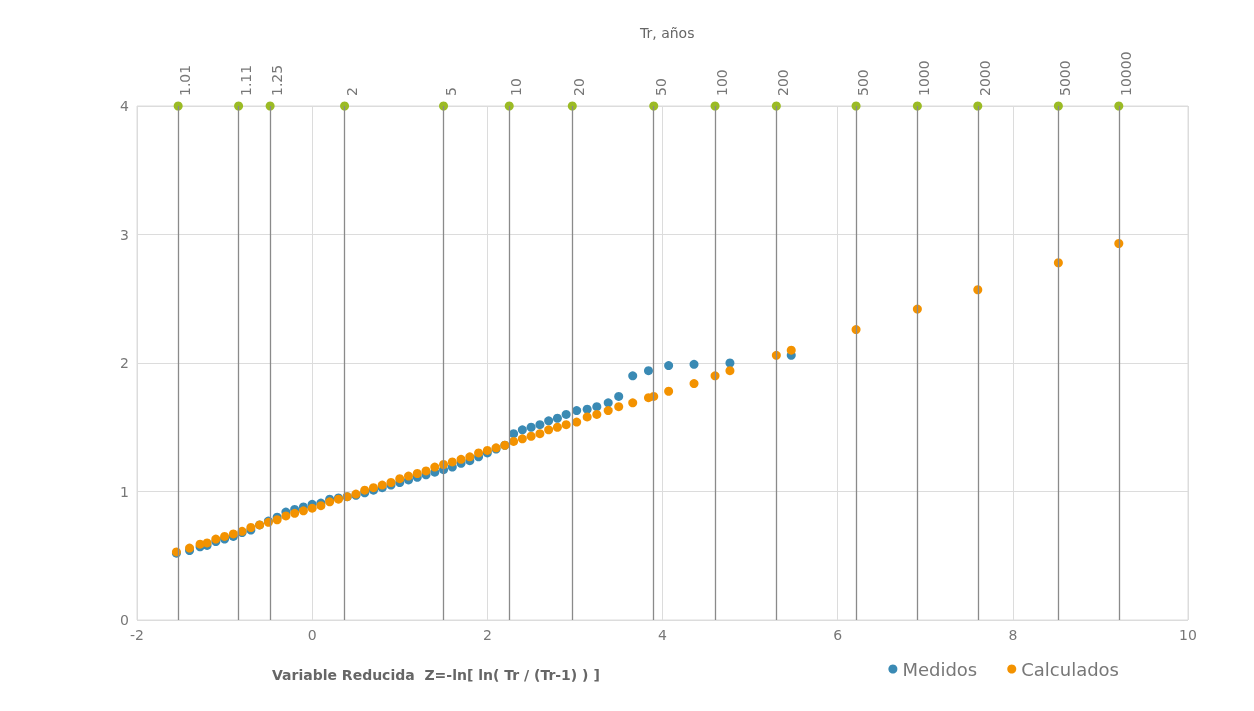 The width and height of the screenshot is (1254, 711). I want to click on annotation: 1.11, so click(245, 80).